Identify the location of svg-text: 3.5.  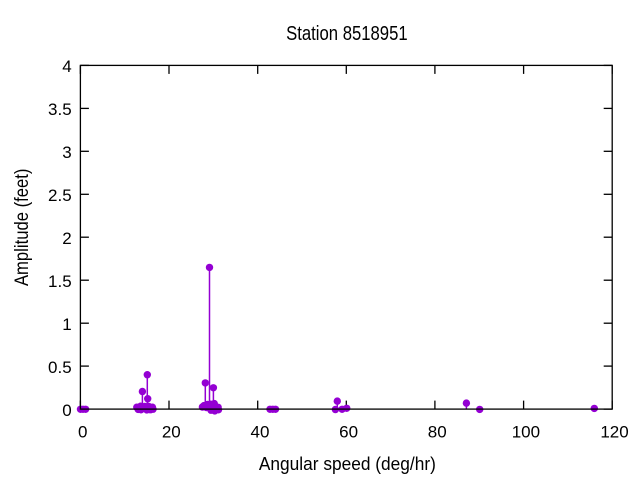
(60, 109).